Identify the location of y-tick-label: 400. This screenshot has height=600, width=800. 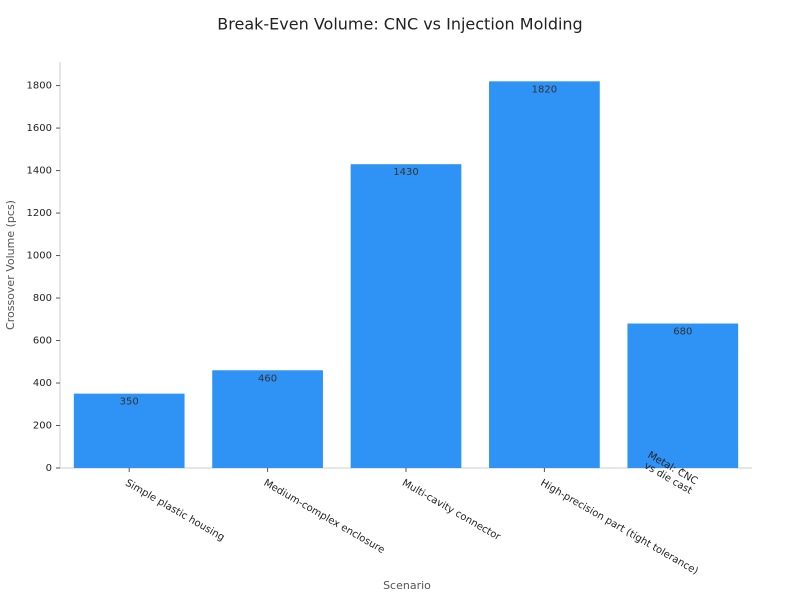
(42, 383).